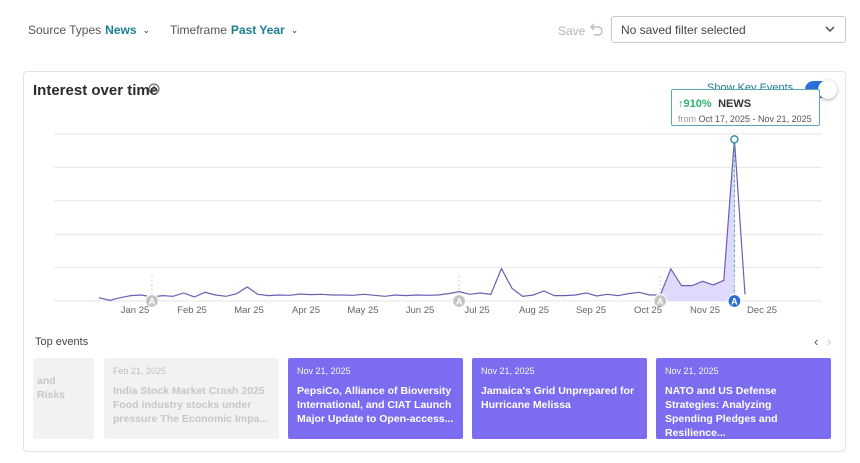 The width and height of the screenshot is (860, 463). Describe the element at coordinates (591, 310) in the screenshot. I see `x-tick-label: Sep 25` at that location.